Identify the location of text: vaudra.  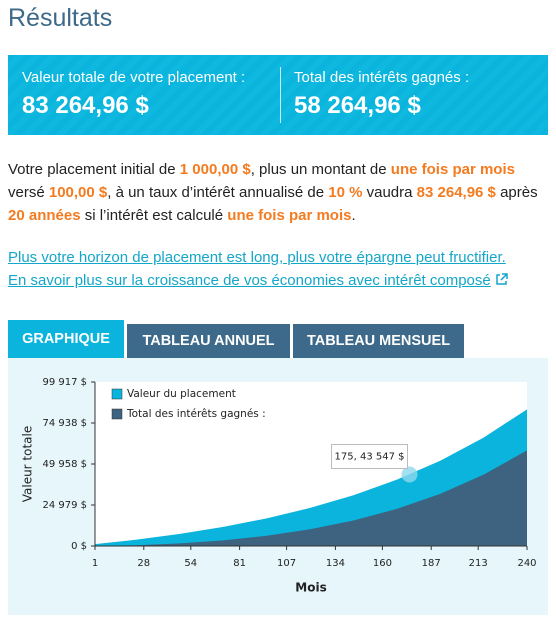
(389, 192).